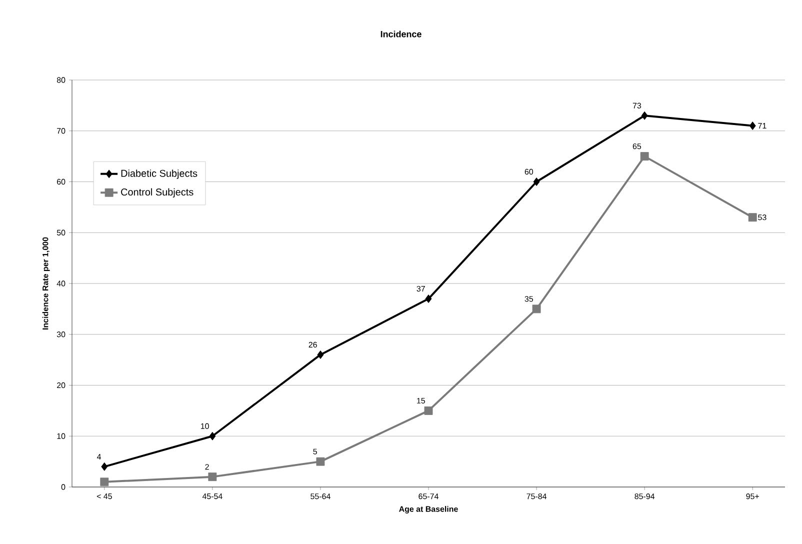 The image size is (802, 544). What do you see at coordinates (157, 193) in the screenshot?
I see `legend-label: Control Subjects` at bounding box center [157, 193].